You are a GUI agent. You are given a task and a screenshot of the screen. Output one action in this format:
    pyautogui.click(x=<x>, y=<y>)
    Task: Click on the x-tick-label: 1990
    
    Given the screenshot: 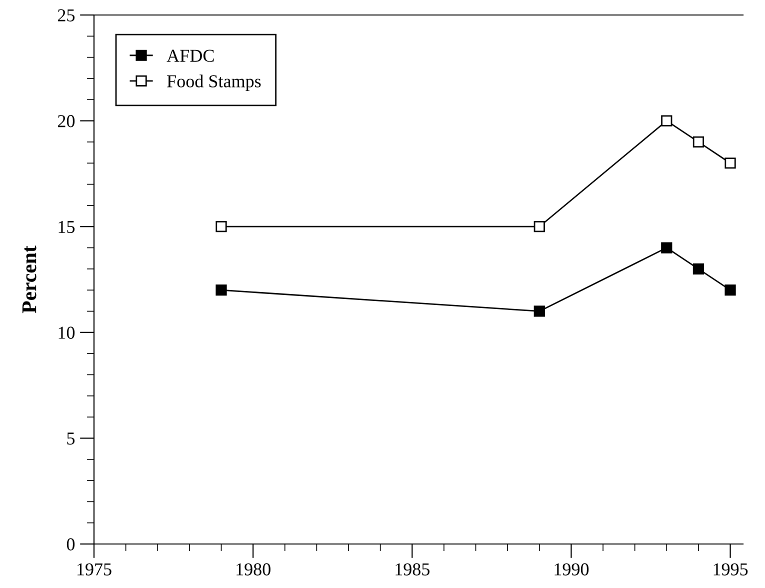 What is the action you would take?
    pyautogui.click(x=571, y=569)
    